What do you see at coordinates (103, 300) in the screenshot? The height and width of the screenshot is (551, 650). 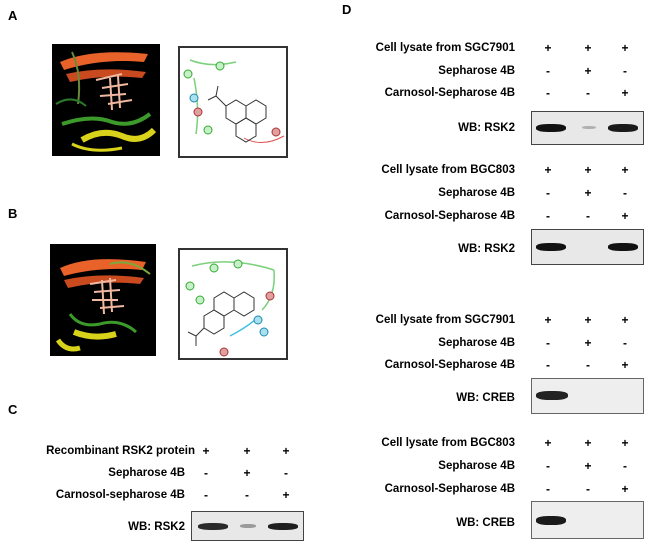 I see `docking-structure-image-b` at bounding box center [103, 300].